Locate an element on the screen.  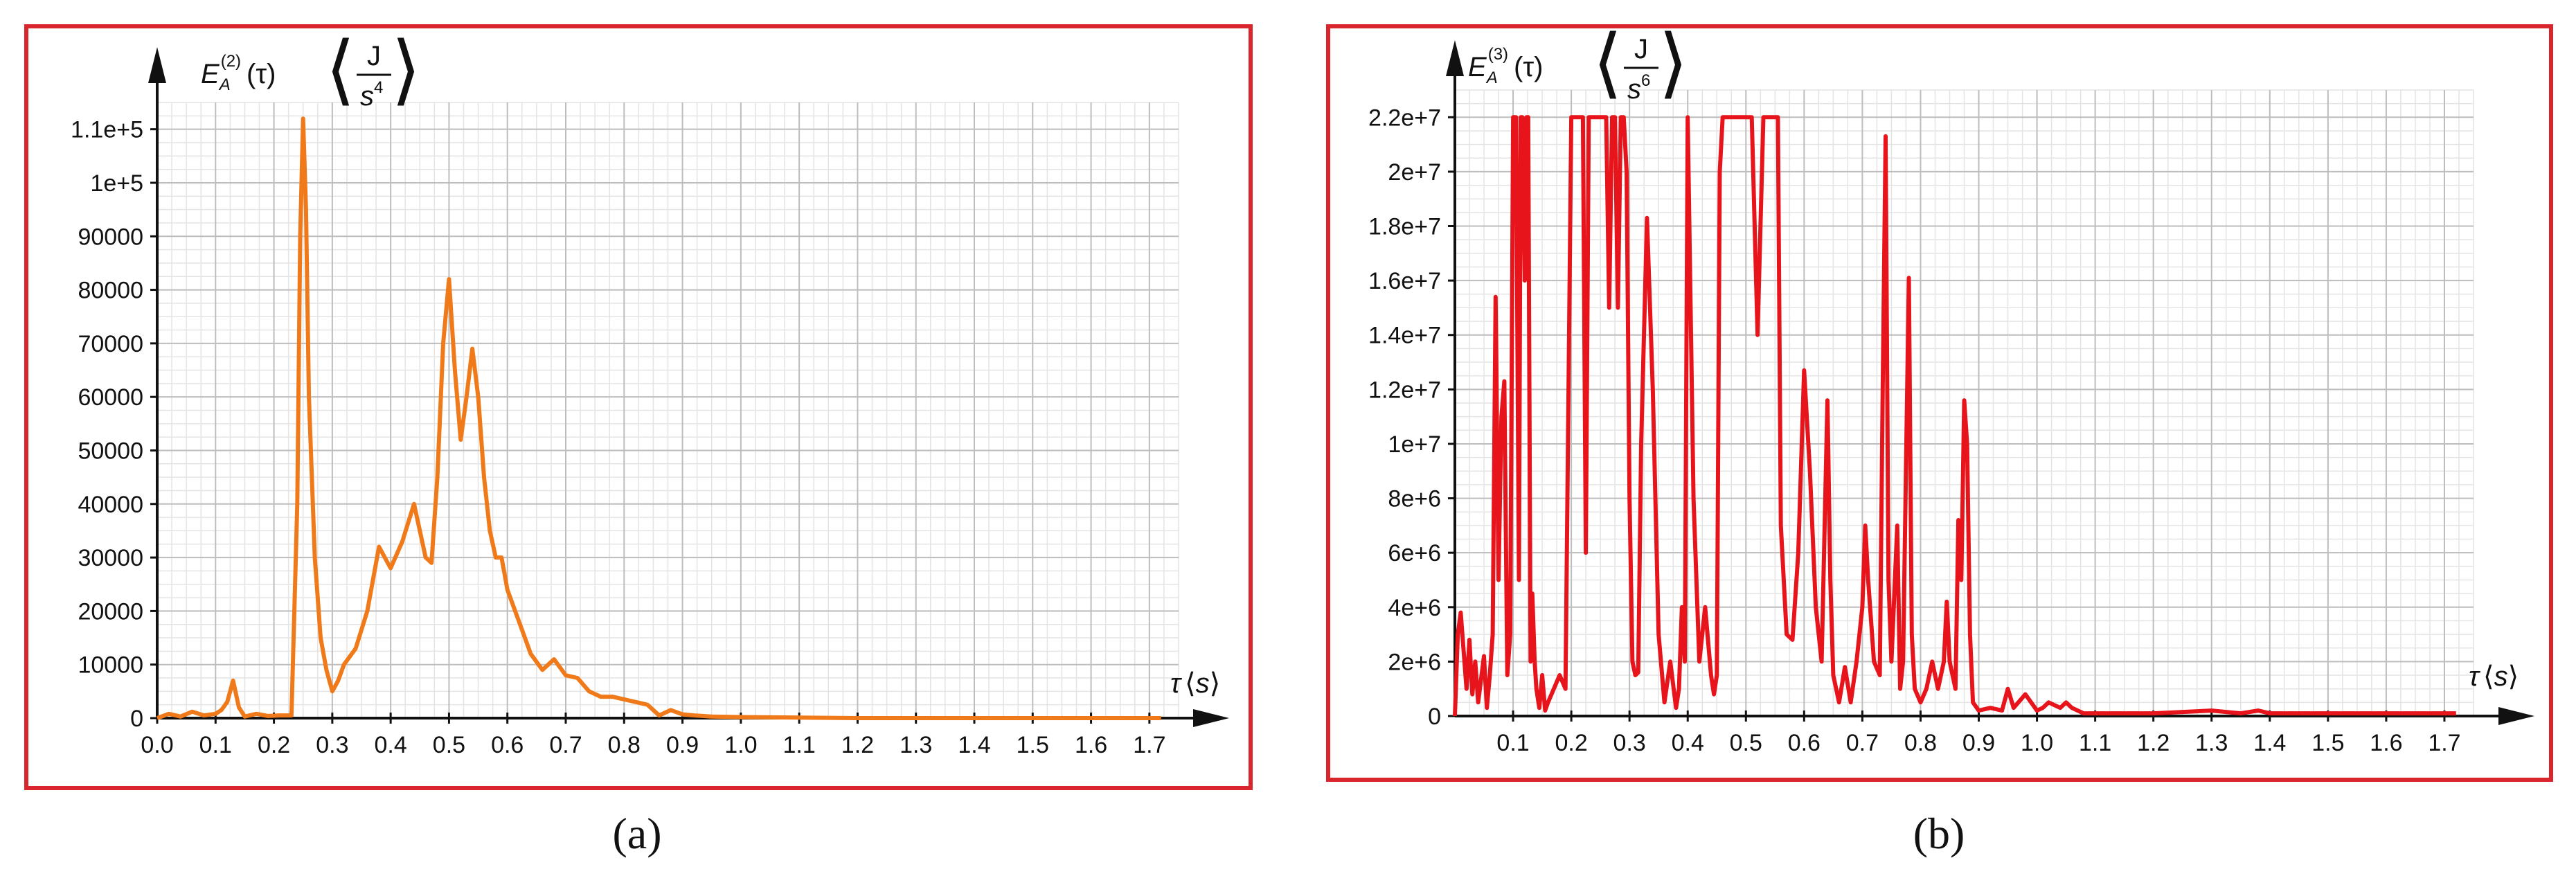
panel-a-ylabel-arg: (τ) is located at coordinates (261, 74).